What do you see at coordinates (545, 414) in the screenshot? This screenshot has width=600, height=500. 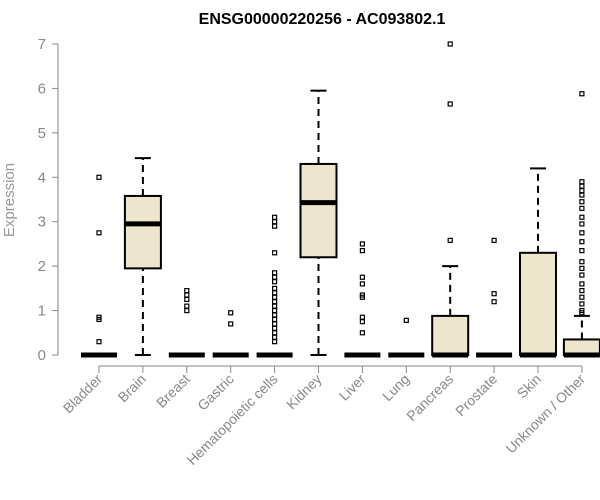 I see `x-tick-label: Unknown / Other` at bounding box center [545, 414].